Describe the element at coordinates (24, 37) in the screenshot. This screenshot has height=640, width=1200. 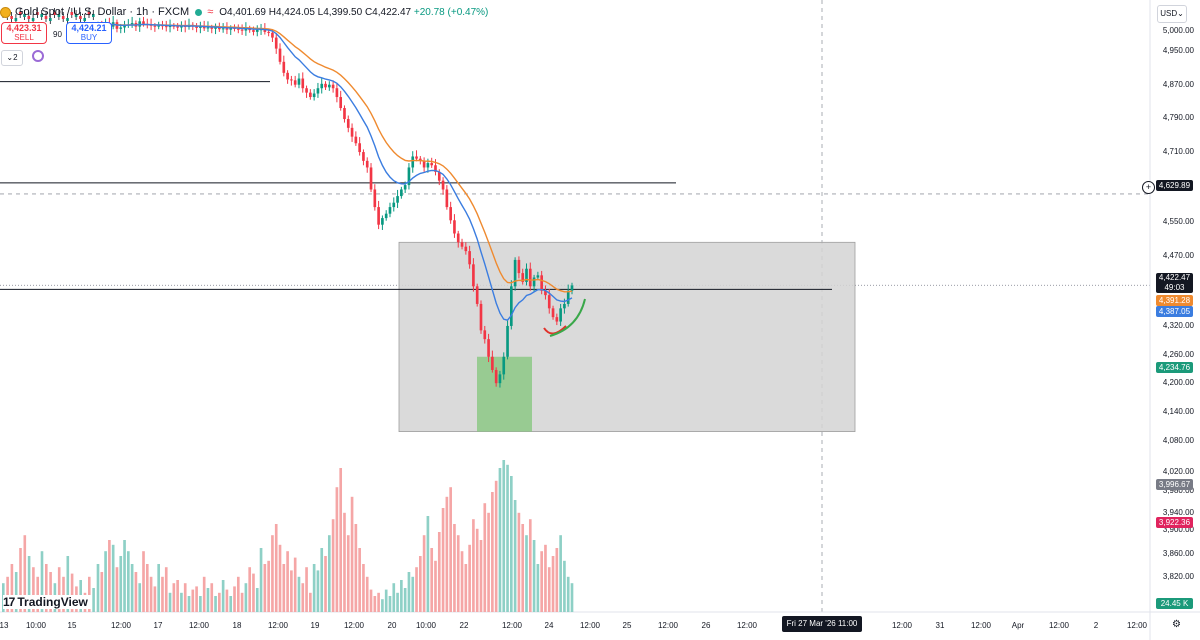
I see `sell-label: SELL` at that location.